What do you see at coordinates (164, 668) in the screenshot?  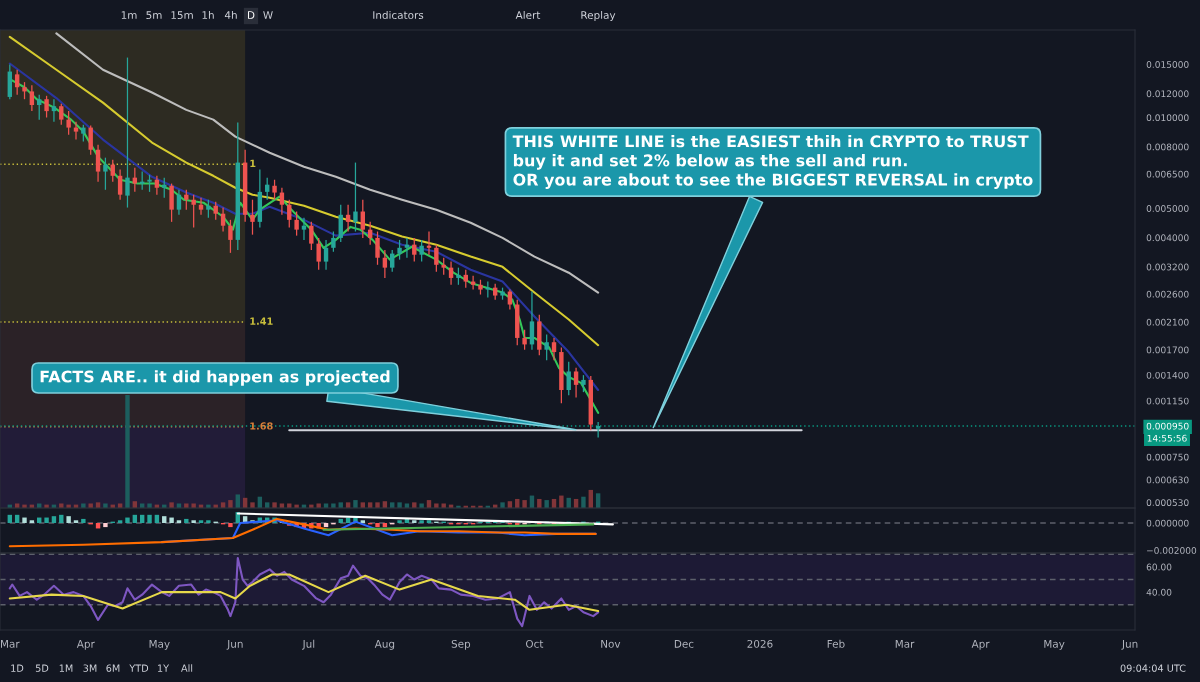 I see `text: 1Y` at bounding box center [164, 668].